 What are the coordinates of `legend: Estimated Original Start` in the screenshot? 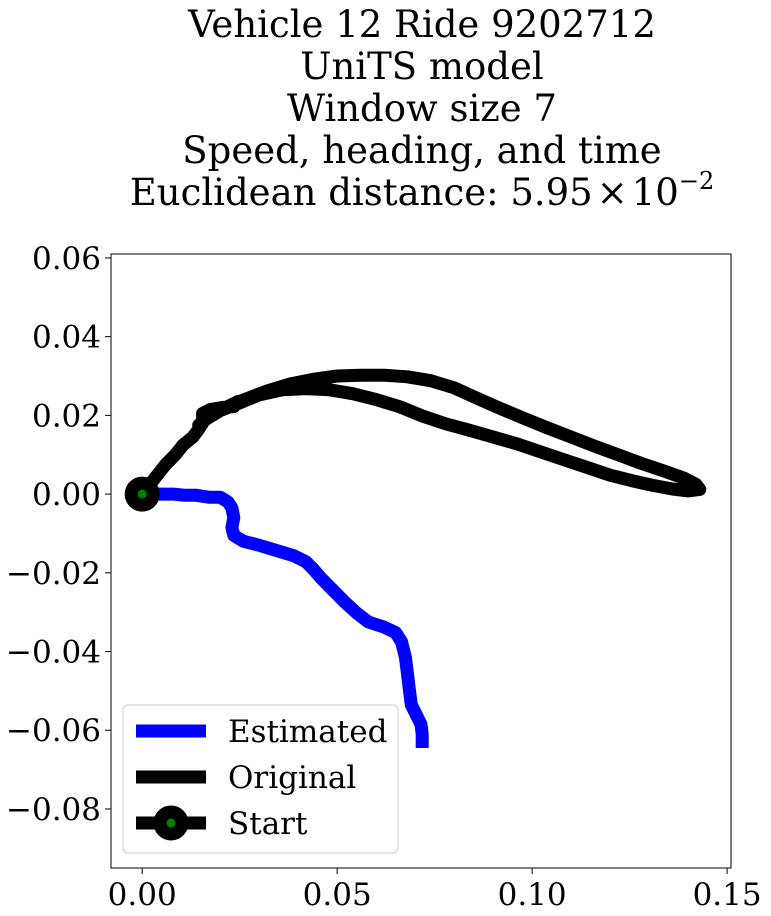 It's located at (260, 779).